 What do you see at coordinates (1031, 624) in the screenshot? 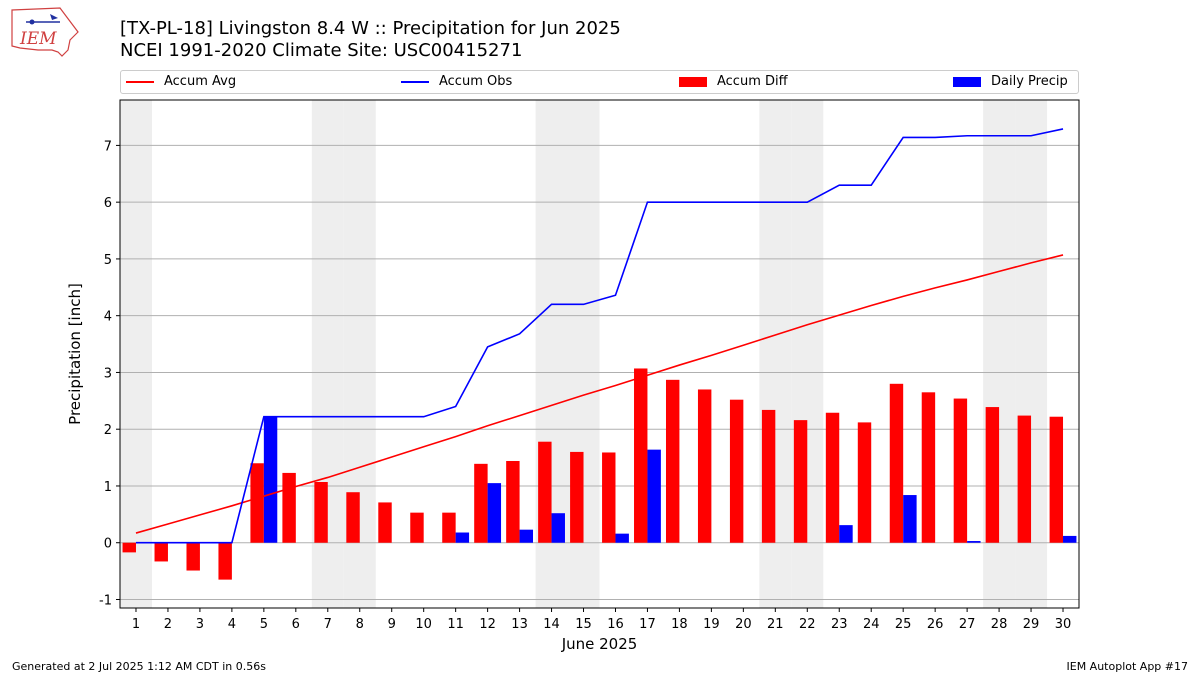
I see `x-tick-label: 29` at bounding box center [1031, 624].